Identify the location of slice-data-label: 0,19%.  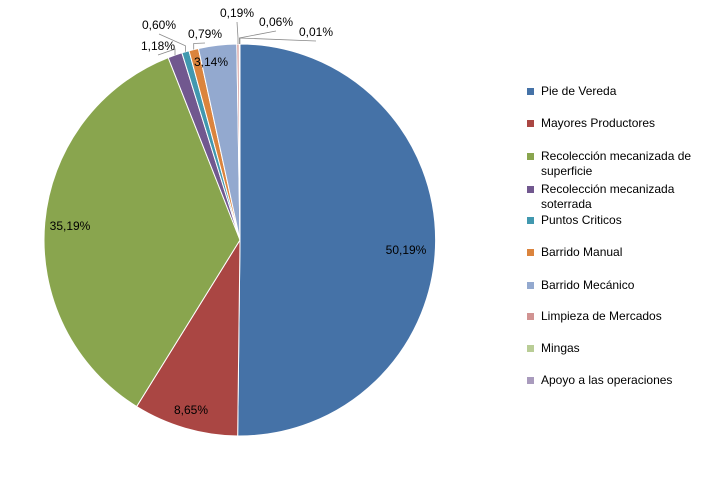
(237, 13).